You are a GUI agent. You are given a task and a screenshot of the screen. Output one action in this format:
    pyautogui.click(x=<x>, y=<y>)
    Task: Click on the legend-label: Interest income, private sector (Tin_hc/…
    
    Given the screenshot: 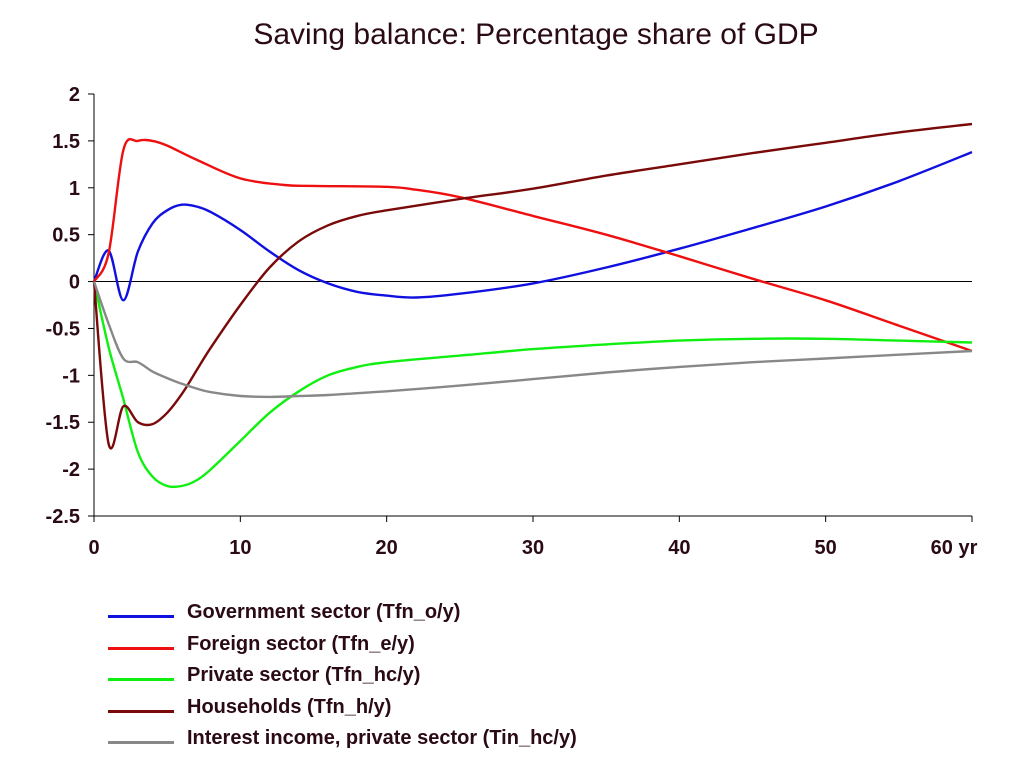 What is the action you would take?
    pyautogui.click(x=382, y=738)
    